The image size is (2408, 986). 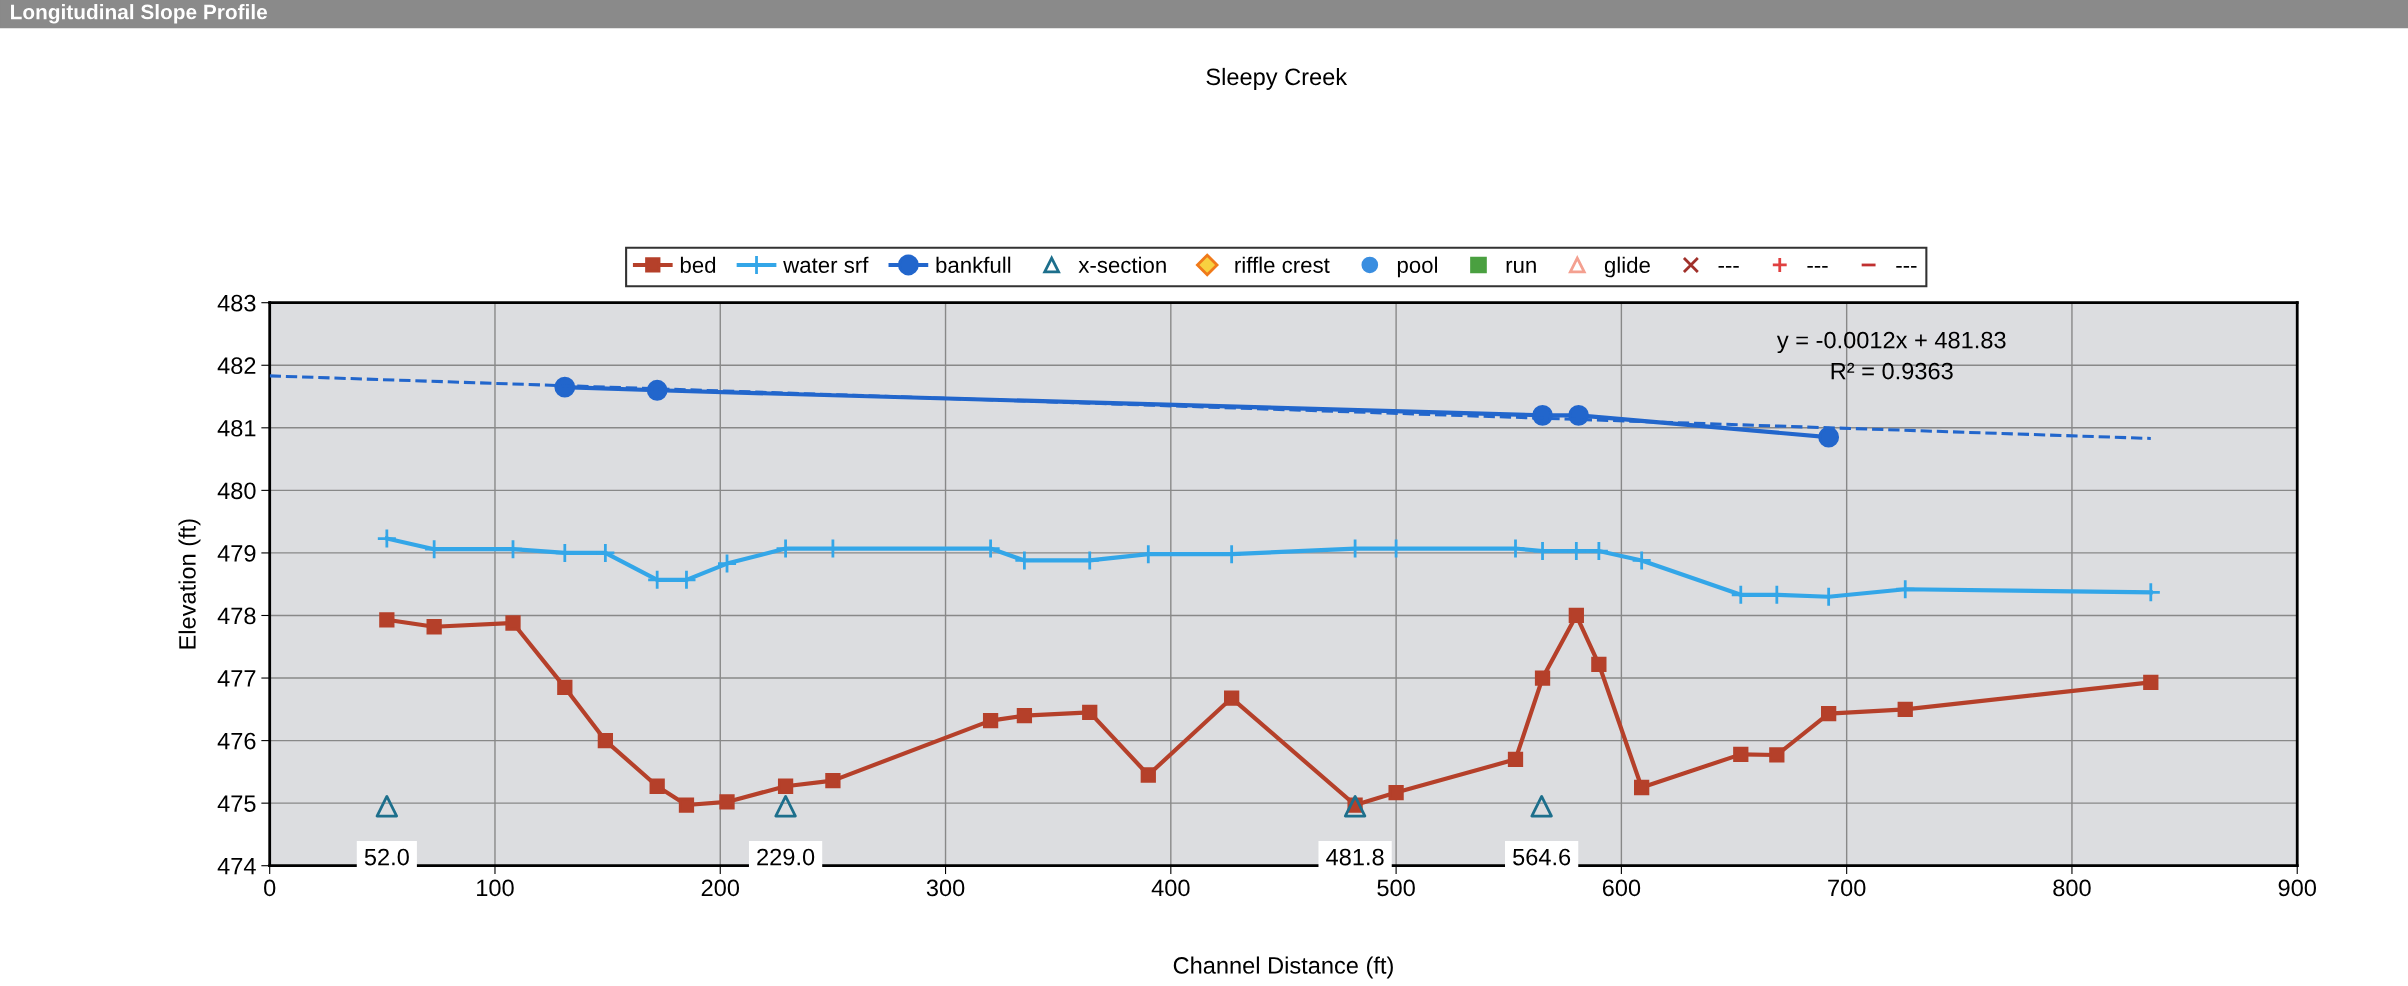 What do you see at coordinates (236, 616) in the screenshot?
I see `y-tick-label: 478` at bounding box center [236, 616].